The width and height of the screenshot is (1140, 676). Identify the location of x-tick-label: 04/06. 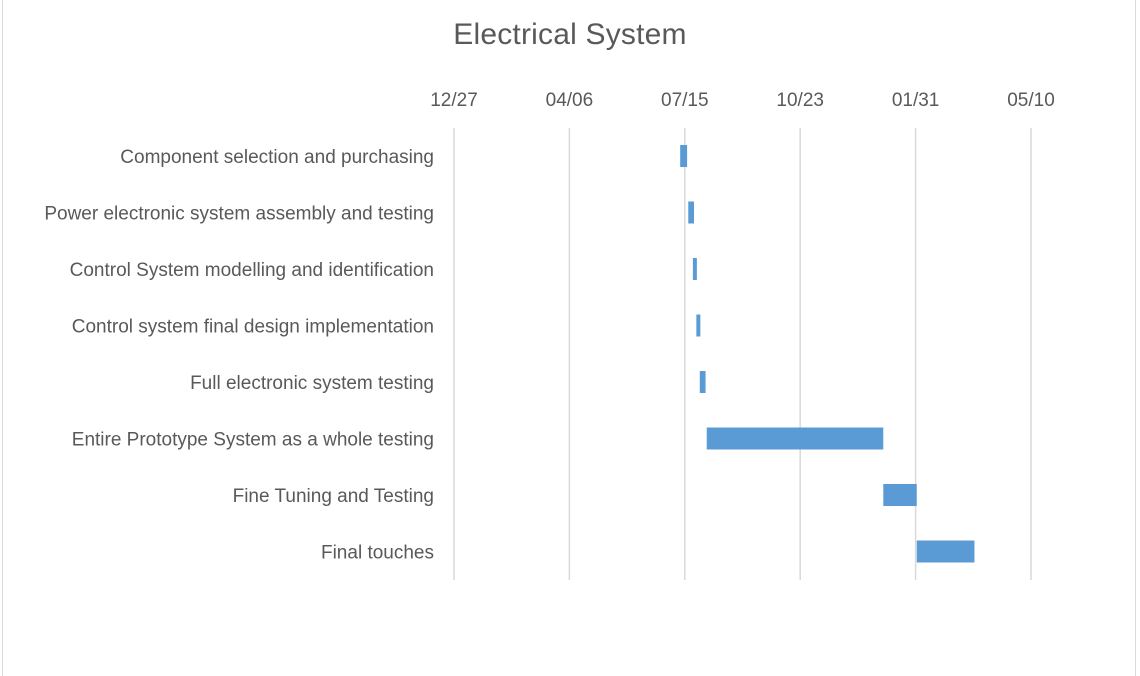
(570, 100).